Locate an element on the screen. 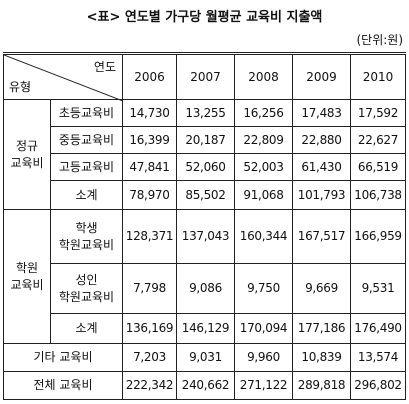 The width and height of the screenshot is (409, 404). cell-value: 10,839 is located at coordinates (321, 357).